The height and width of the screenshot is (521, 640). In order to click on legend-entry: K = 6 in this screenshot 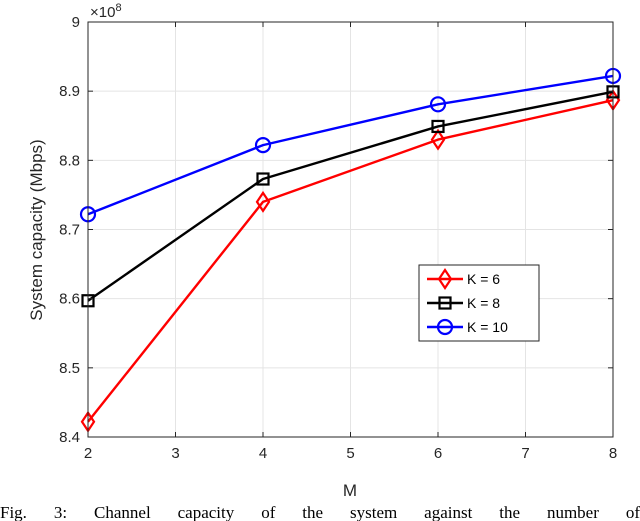, I will do `click(463, 279)`.